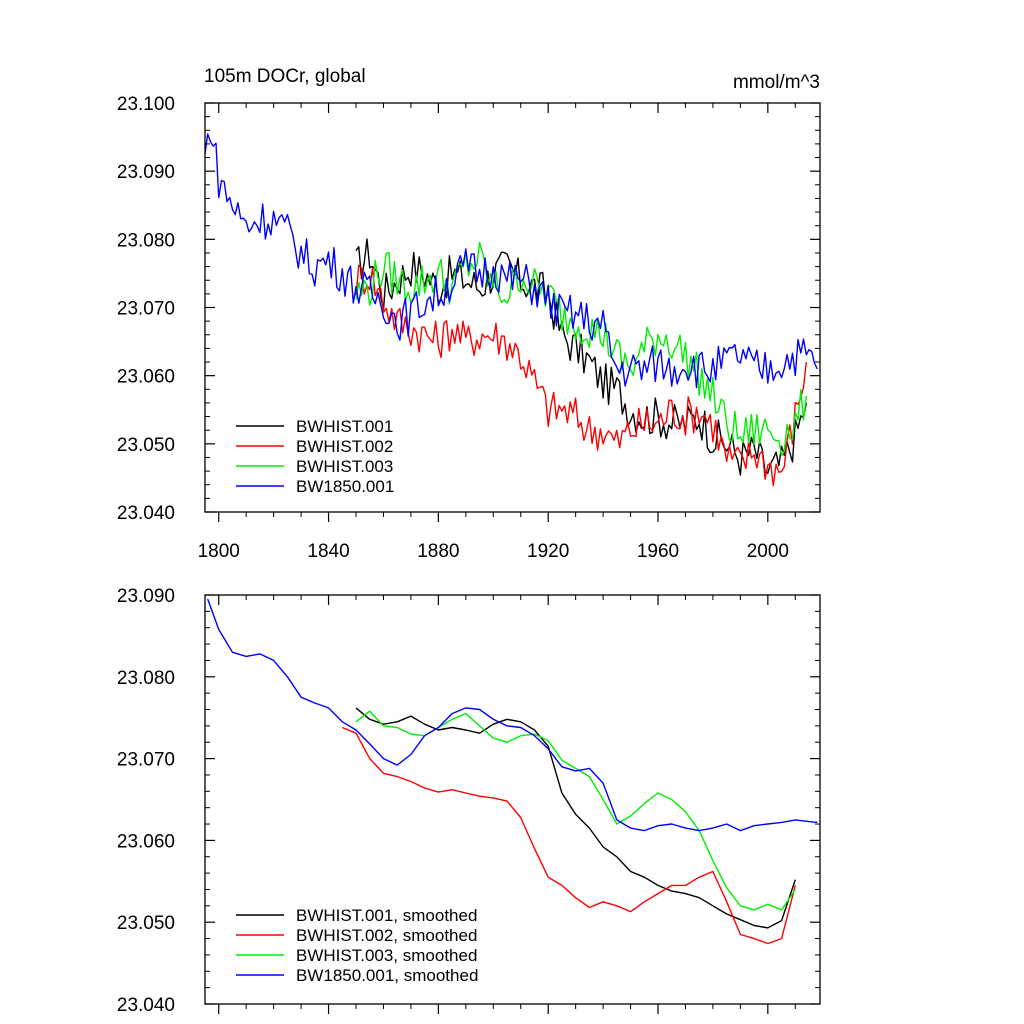  I want to click on bottom-ytick-label: 23.060, so click(146, 841).